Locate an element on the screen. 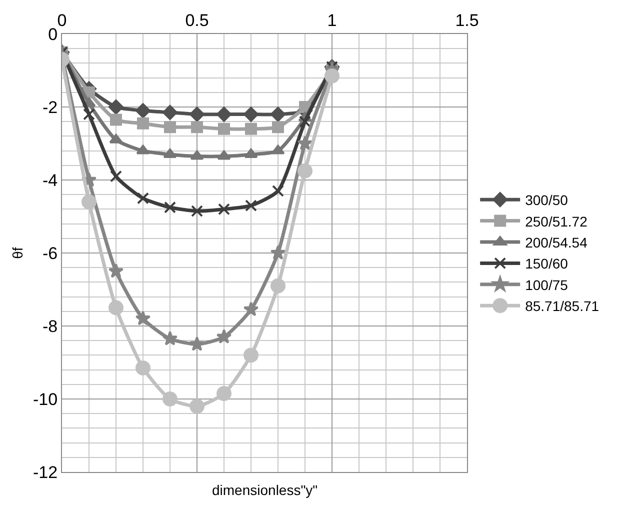 The height and width of the screenshot is (506, 617). x-tick-label: 0.5 is located at coordinates (197, 20).